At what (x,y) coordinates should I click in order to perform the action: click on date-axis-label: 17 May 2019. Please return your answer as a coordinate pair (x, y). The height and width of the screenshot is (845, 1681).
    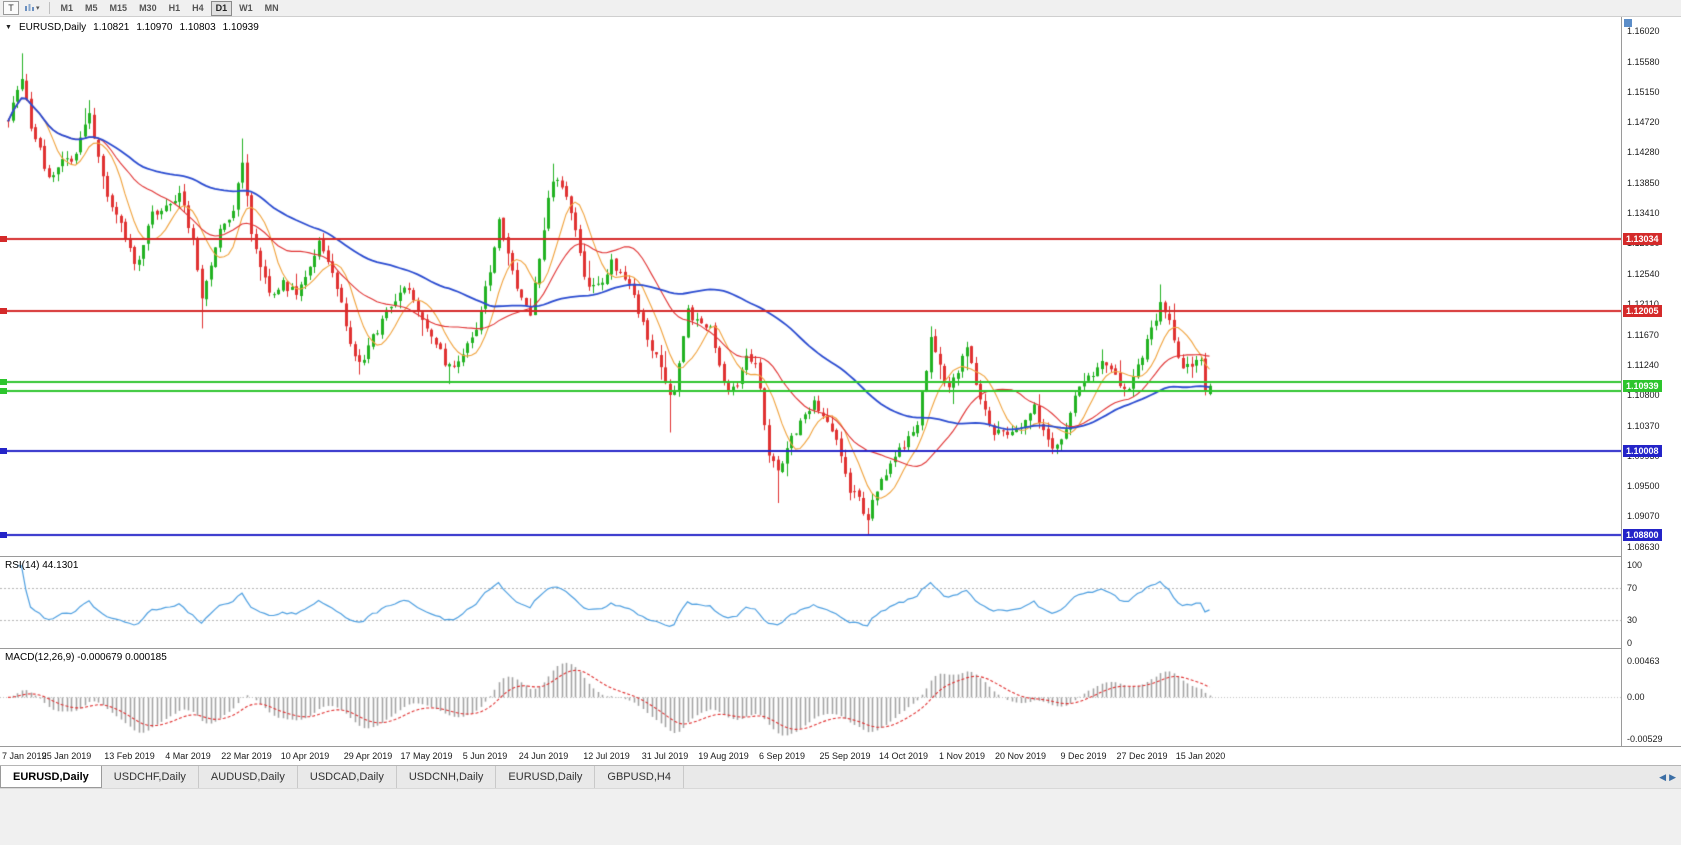
    Looking at the image, I should click on (426, 756).